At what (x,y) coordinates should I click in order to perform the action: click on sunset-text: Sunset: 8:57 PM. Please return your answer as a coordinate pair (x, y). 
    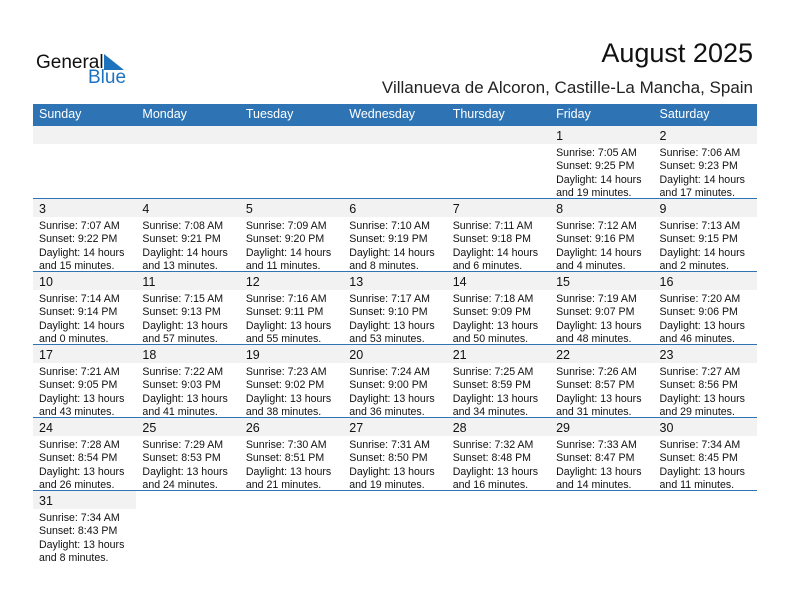
    Looking at the image, I should click on (595, 385).